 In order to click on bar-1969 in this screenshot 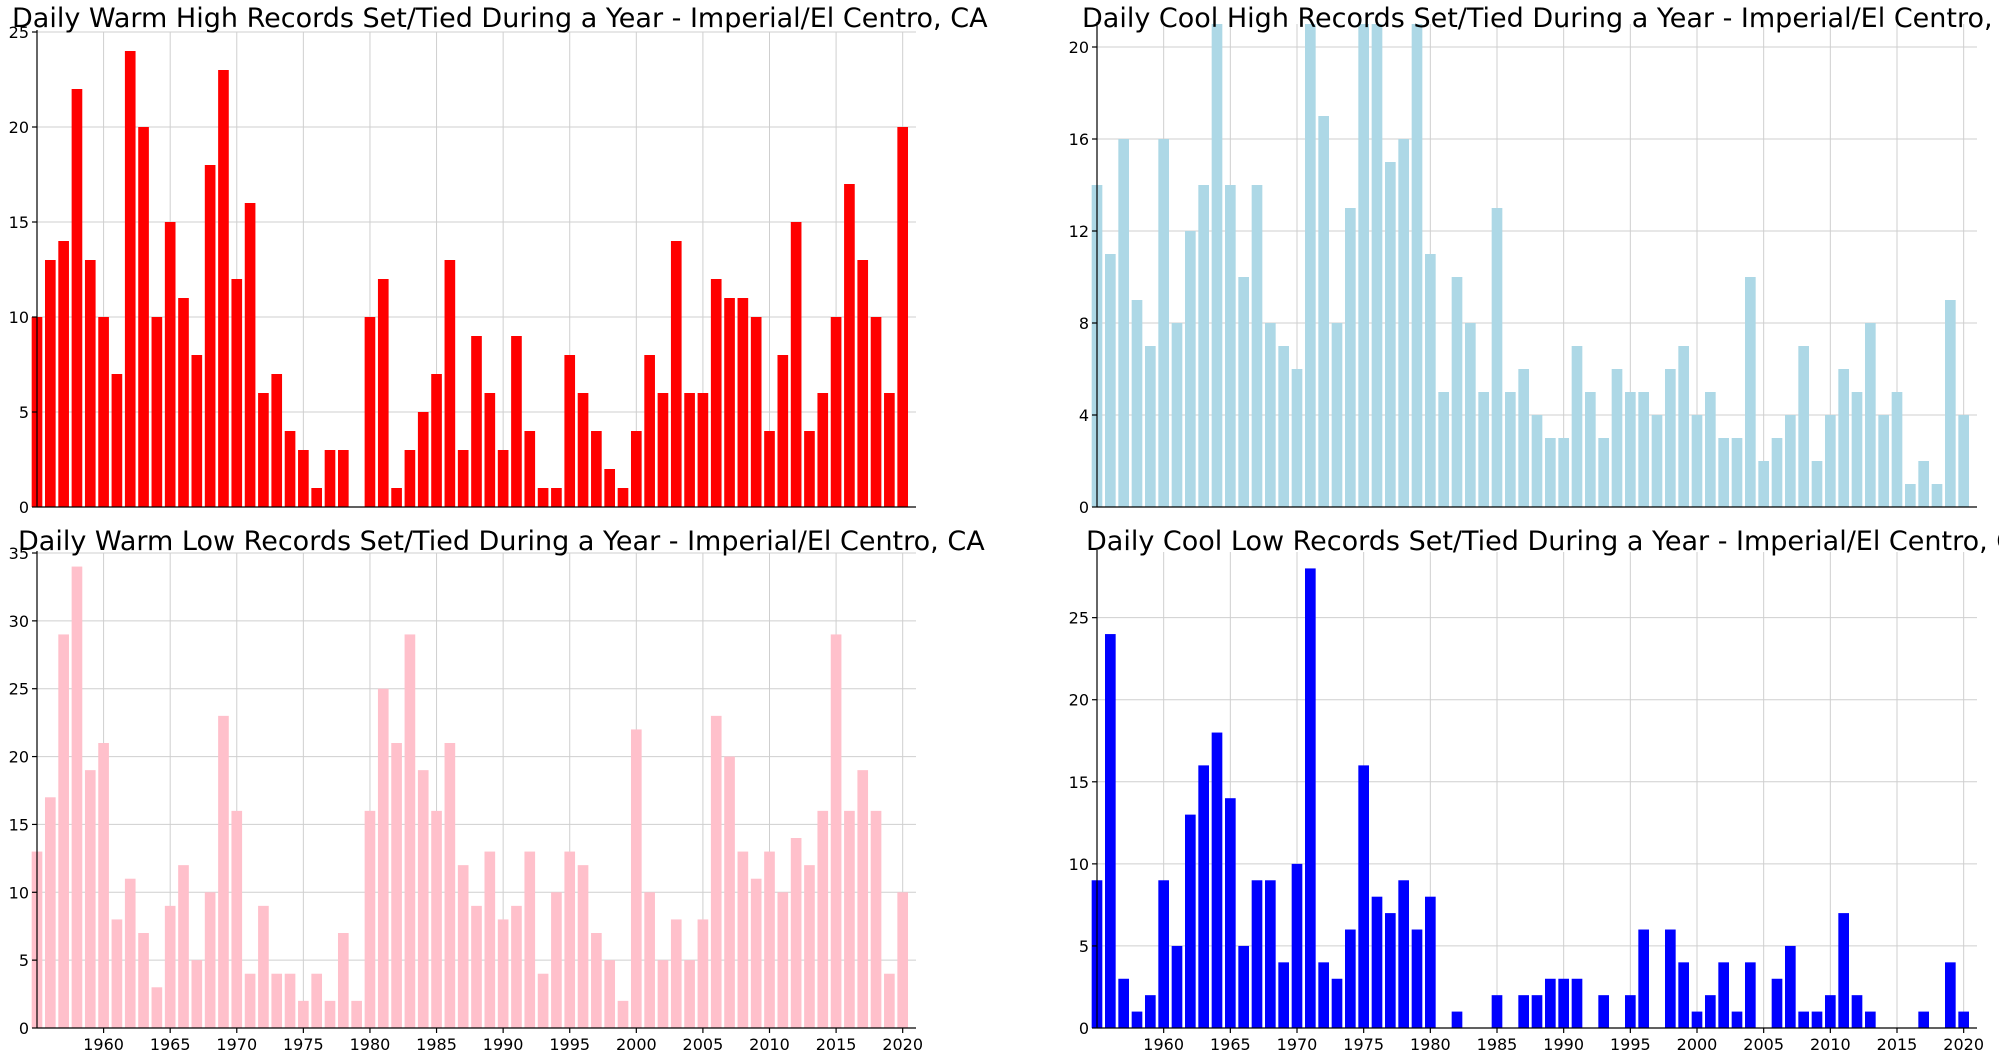, I will do `click(1283, 995)`.